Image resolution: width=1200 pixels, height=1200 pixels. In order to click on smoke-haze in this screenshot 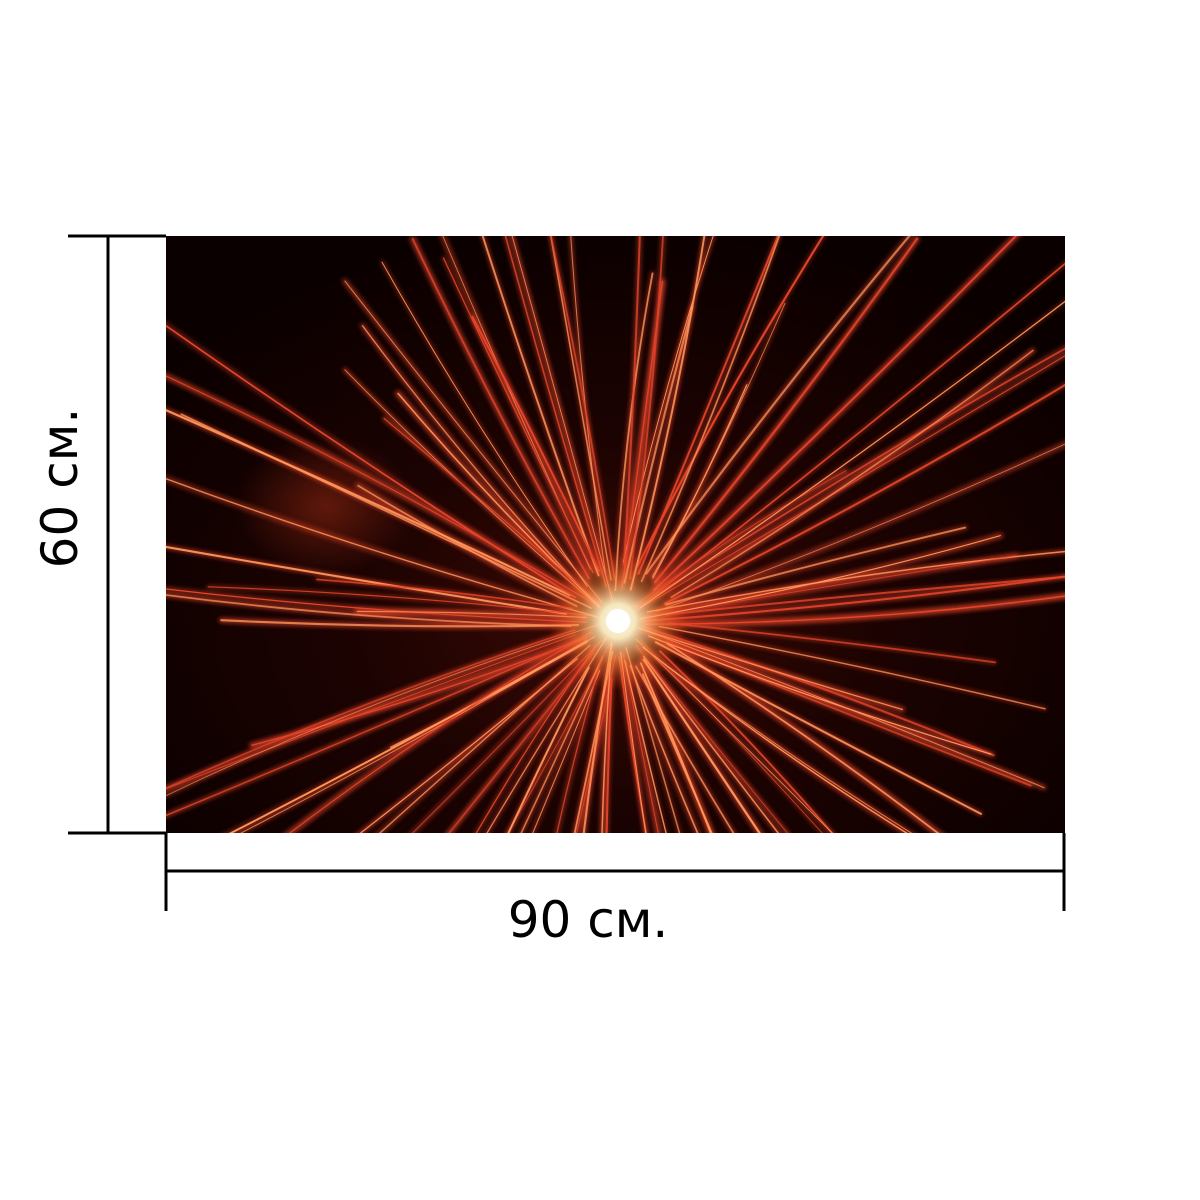, I will do `click(326, 506)`.